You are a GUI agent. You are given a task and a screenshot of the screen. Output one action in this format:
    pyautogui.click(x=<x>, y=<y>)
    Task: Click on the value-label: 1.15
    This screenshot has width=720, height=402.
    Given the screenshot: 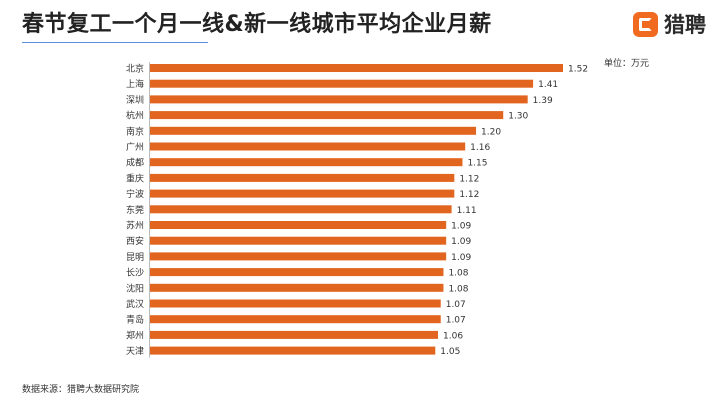 What is the action you would take?
    pyautogui.click(x=477, y=164)
    